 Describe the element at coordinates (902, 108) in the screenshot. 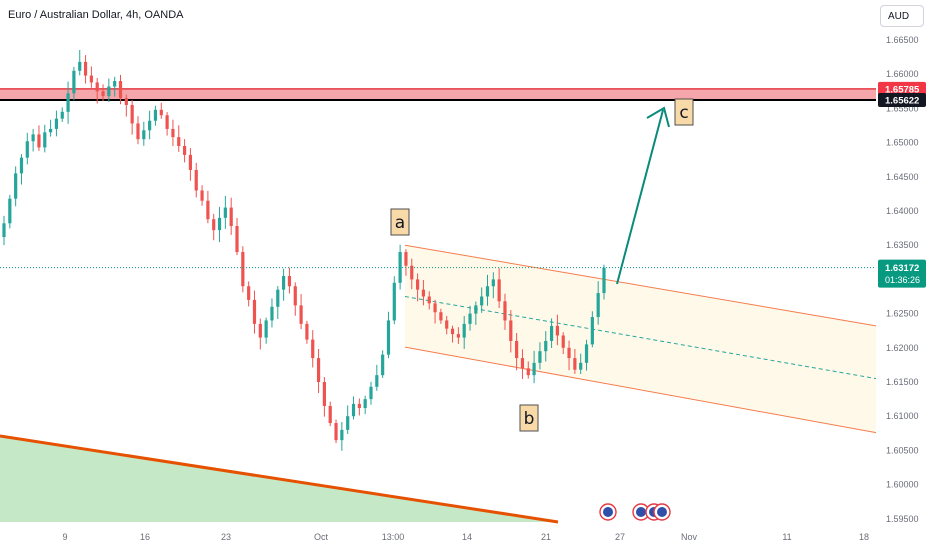

I see `price-tick-label: 1.65500` at that location.